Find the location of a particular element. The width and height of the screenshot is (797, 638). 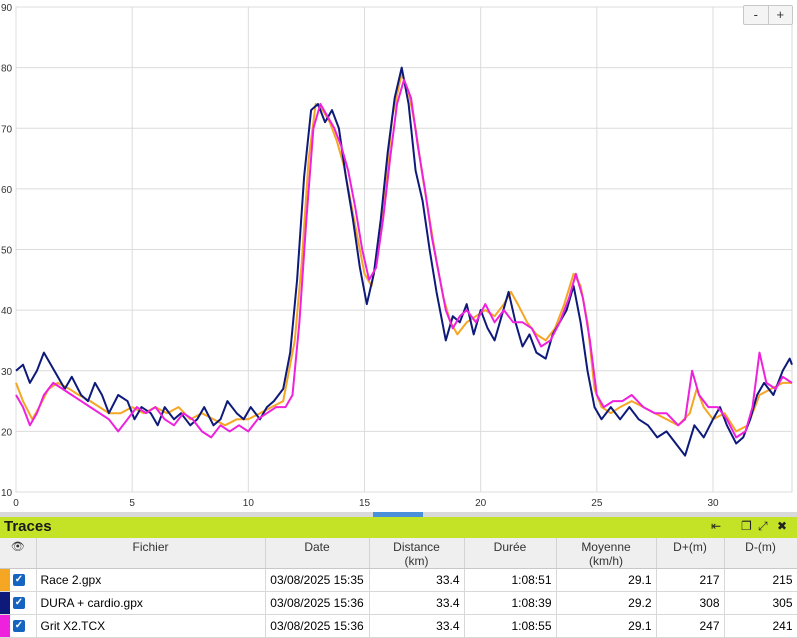

y-tick-label: 70 is located at coordinates (7, 129).